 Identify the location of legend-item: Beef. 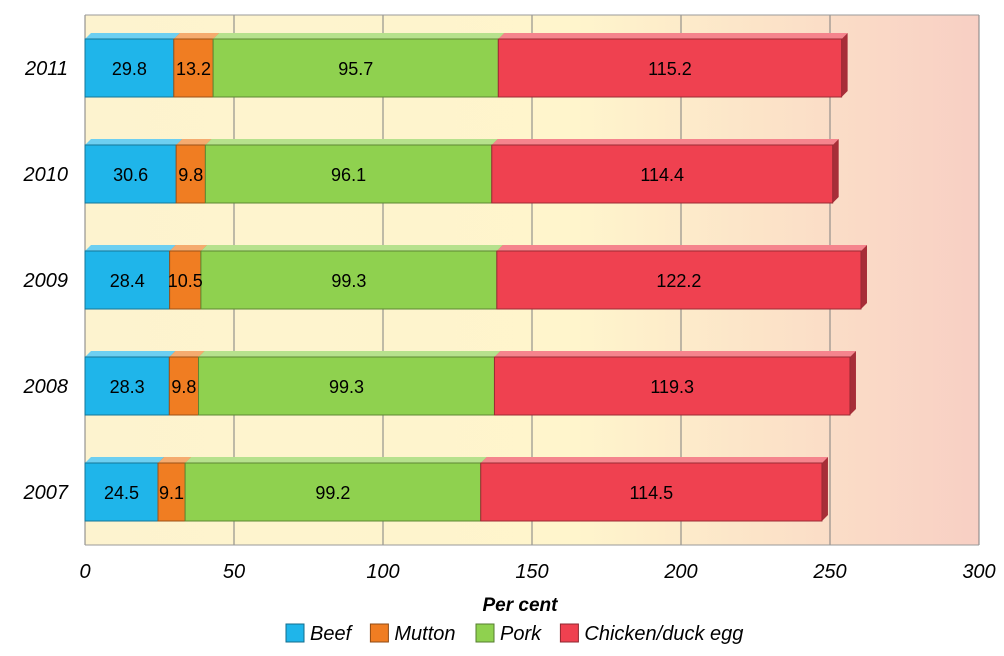
(319, 634).